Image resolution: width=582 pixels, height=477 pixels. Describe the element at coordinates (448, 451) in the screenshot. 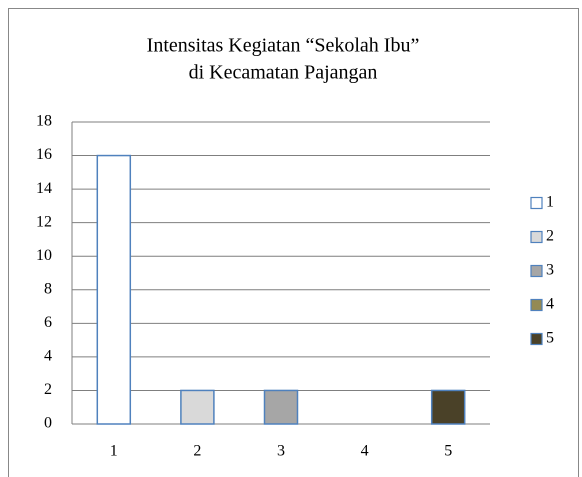

I see `x-tick-label: 5` at that location.